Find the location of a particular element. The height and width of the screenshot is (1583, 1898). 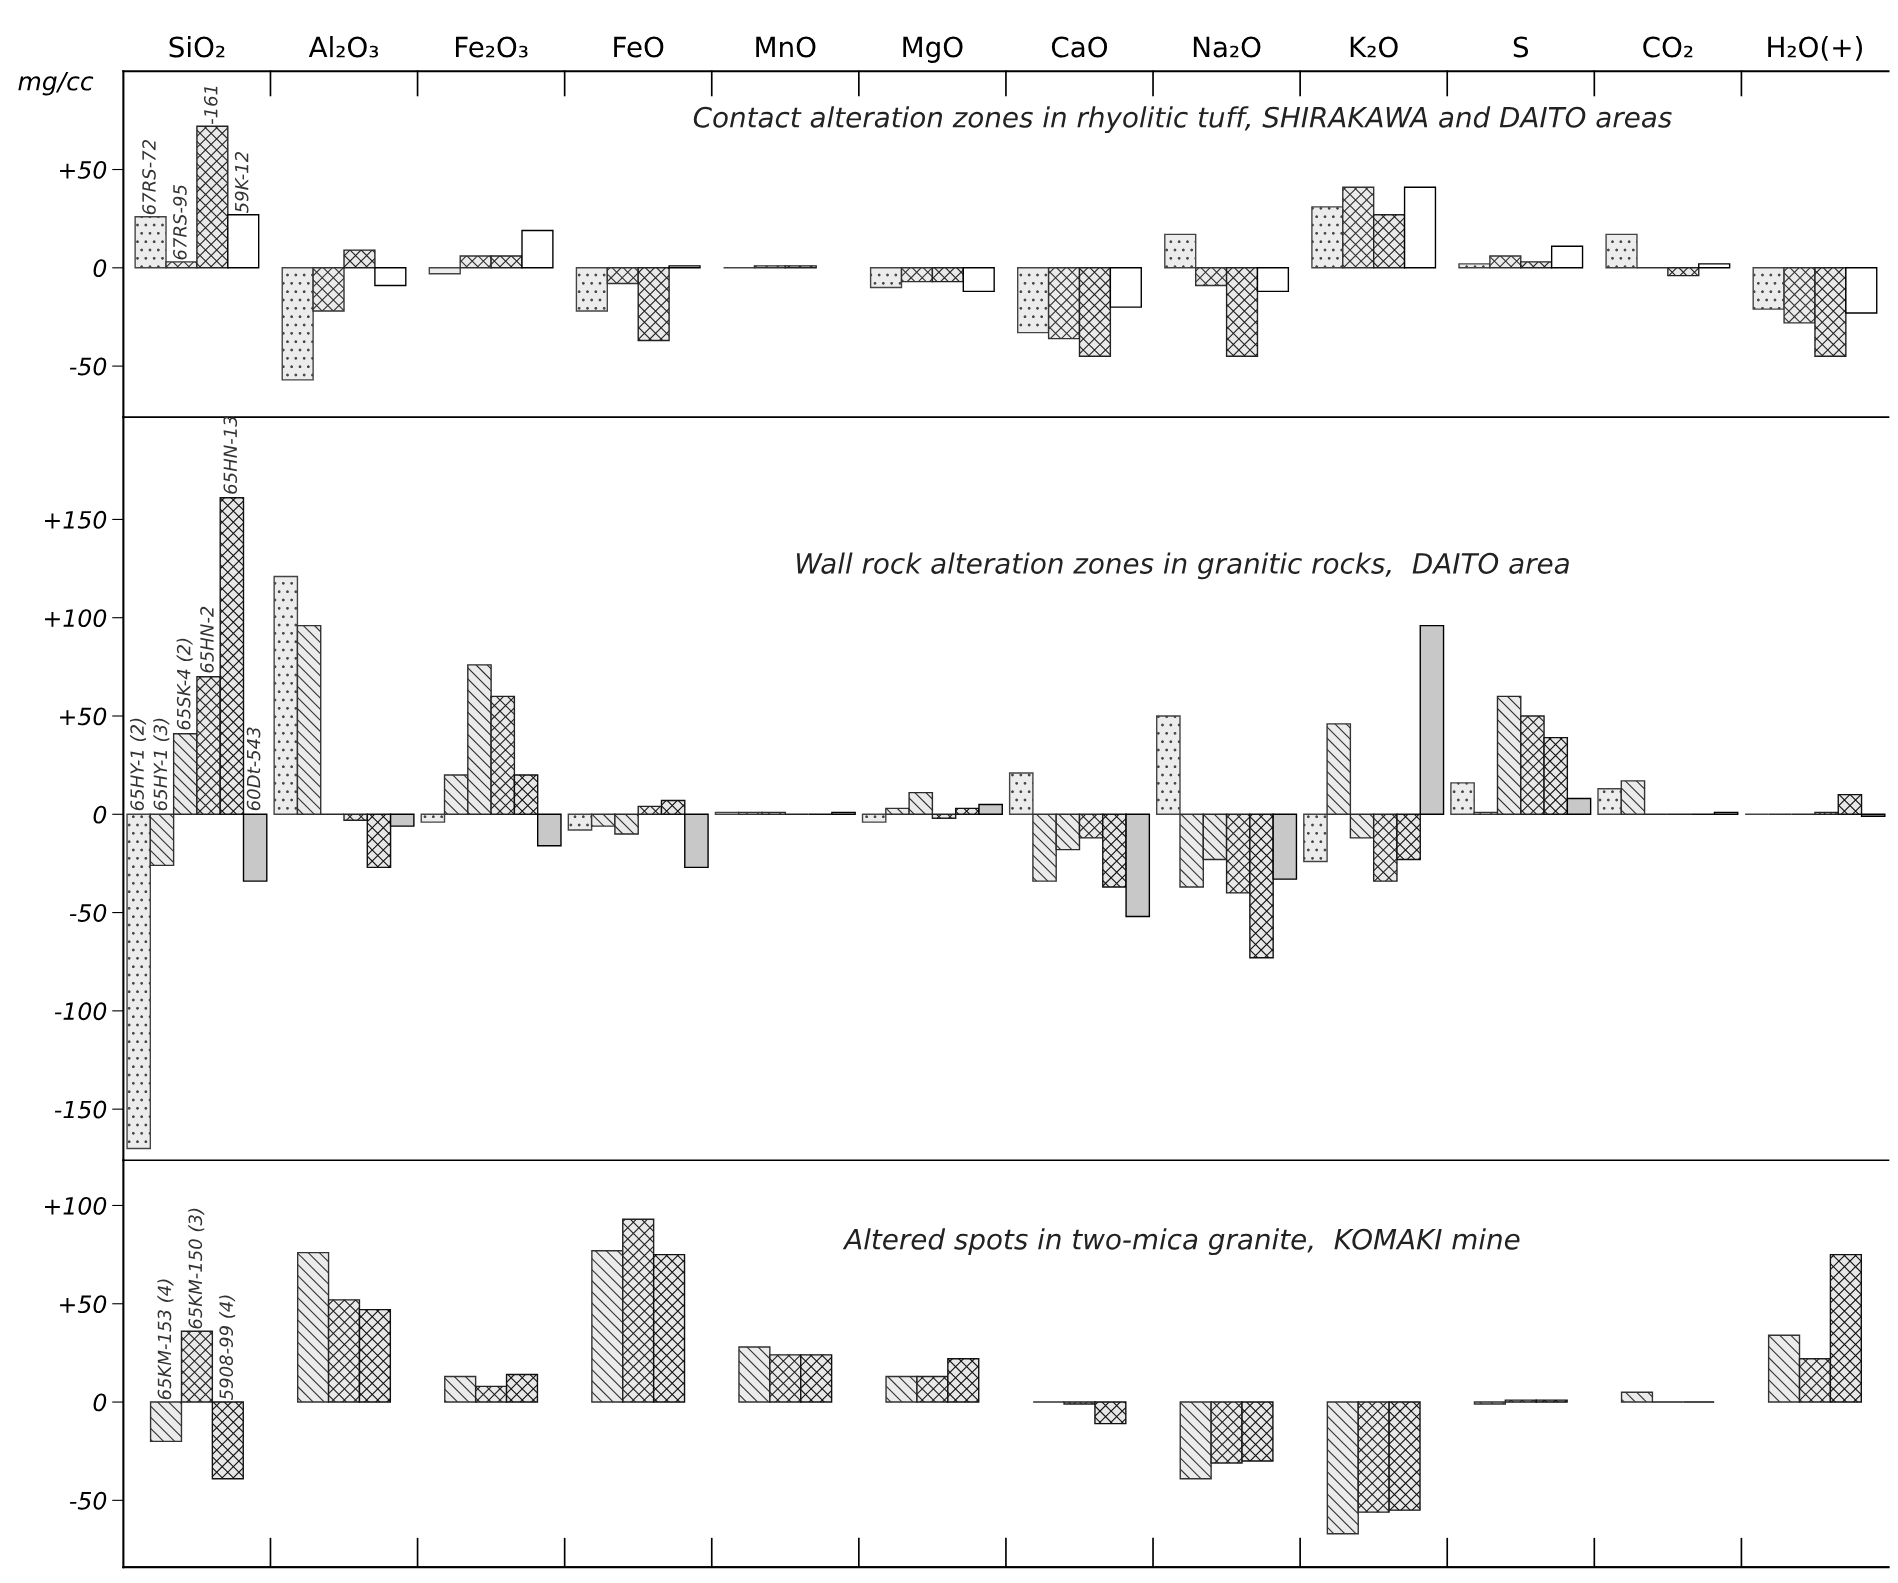

text: 5908-99 (4) is located at coordinates (227, 1348).